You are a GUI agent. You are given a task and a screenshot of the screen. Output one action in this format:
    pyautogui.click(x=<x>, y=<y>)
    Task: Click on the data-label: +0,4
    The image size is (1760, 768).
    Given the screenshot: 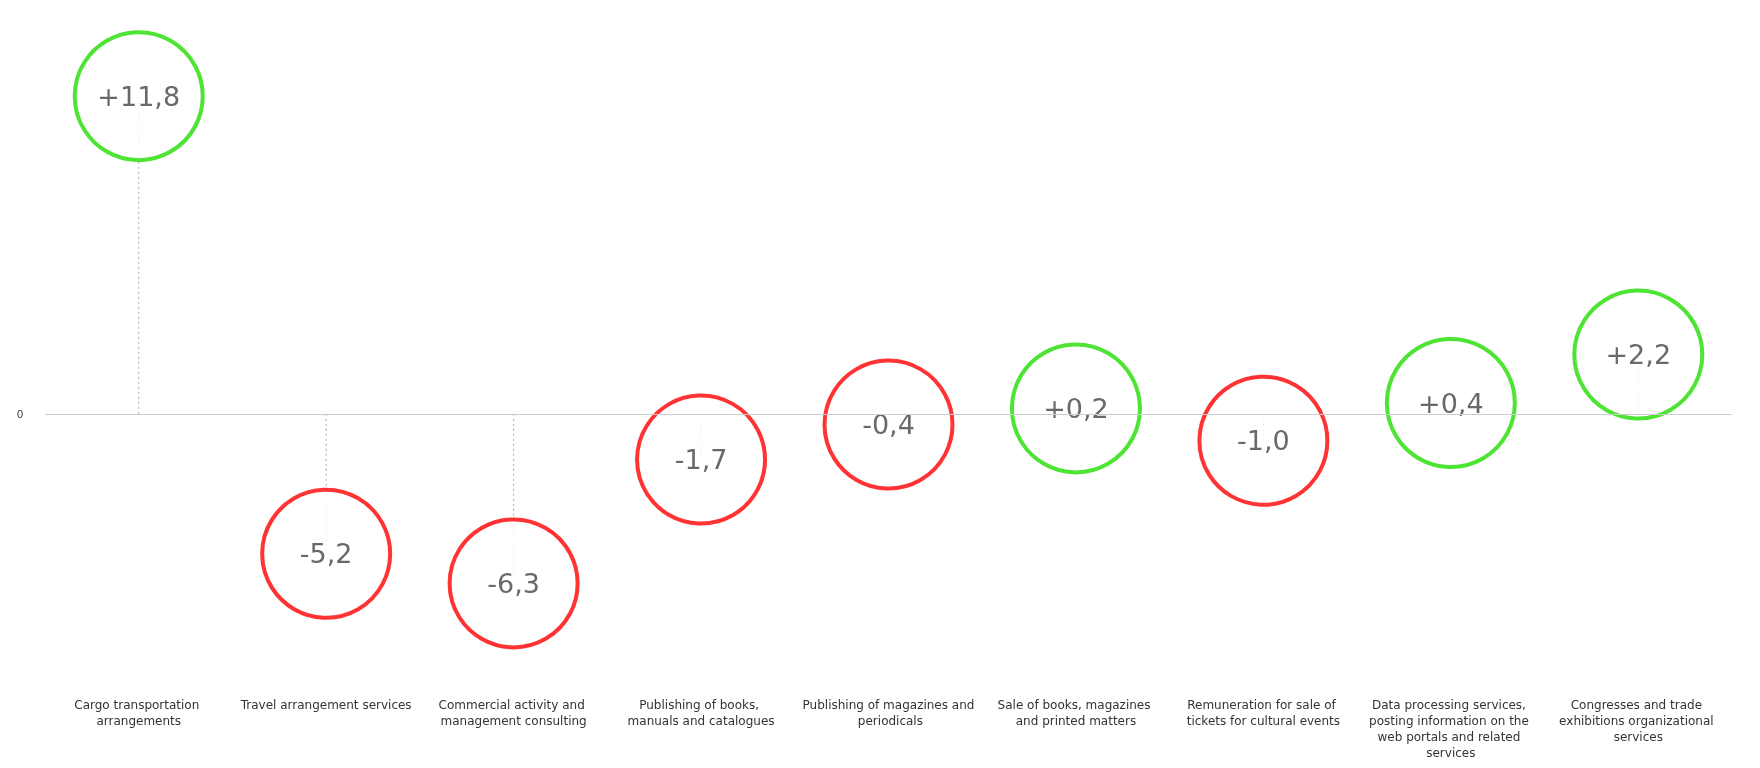 What is the action you would take?
    pyautogui.click(x=1451, y=403)
    